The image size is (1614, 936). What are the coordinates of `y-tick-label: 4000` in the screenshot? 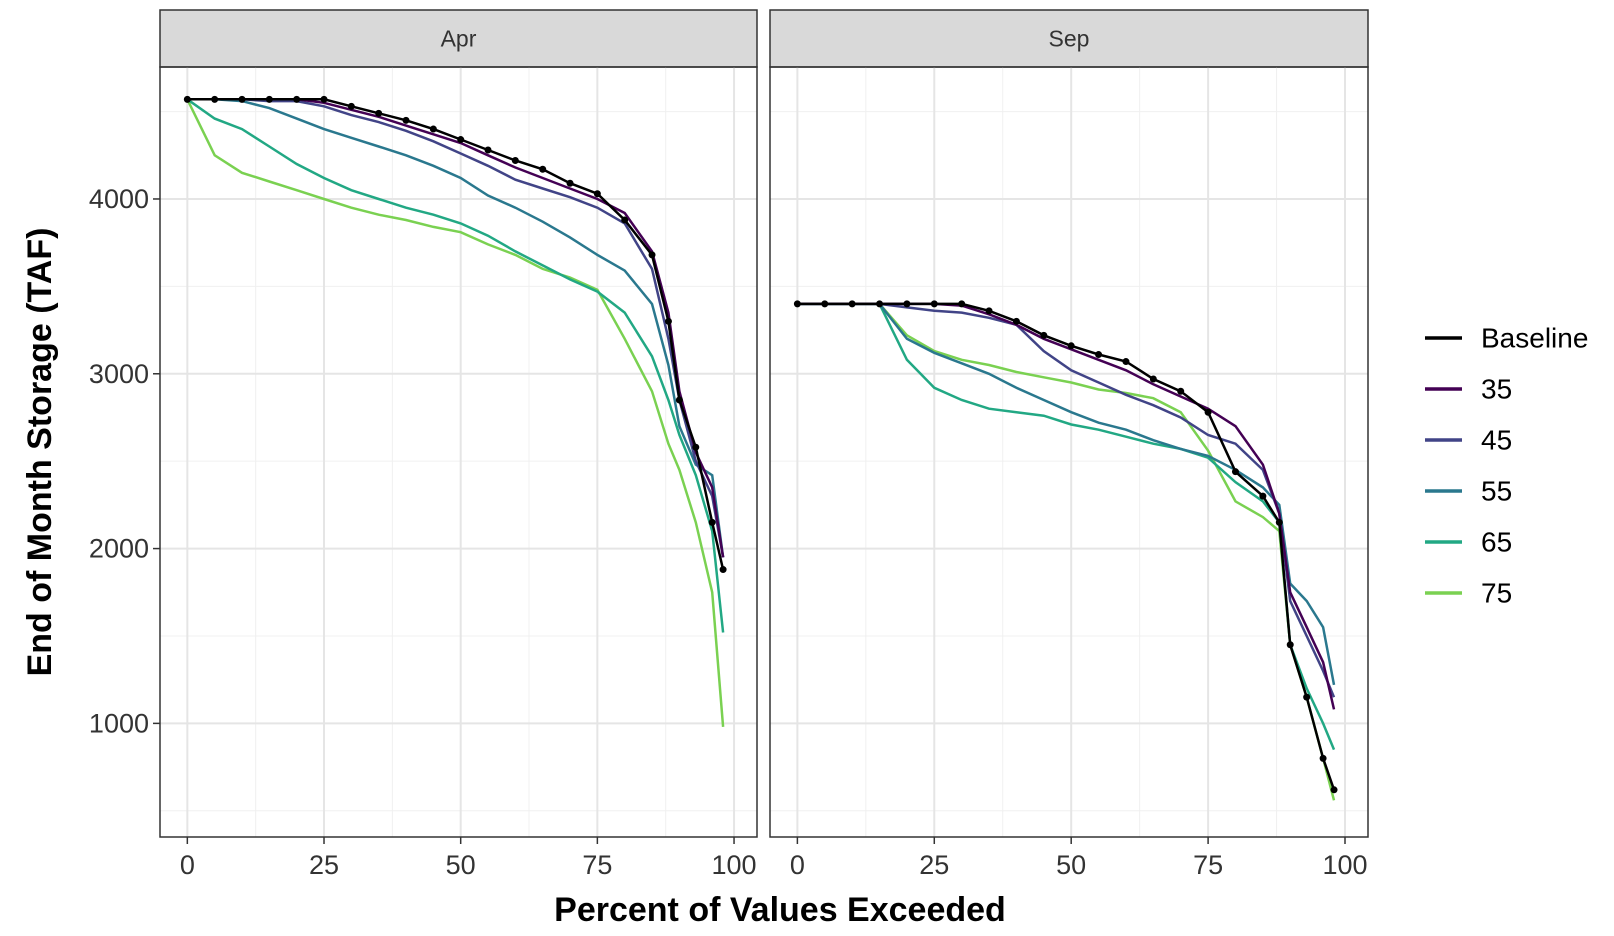 It's located at (119, 199).